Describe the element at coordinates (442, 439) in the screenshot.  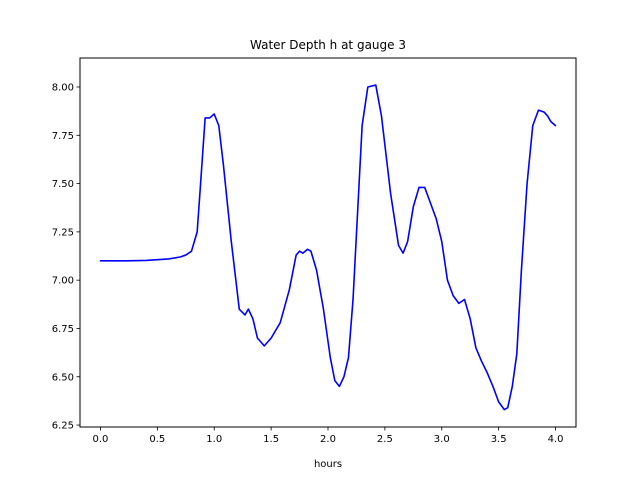
I see `x-tick-label: 3.0` at that location.